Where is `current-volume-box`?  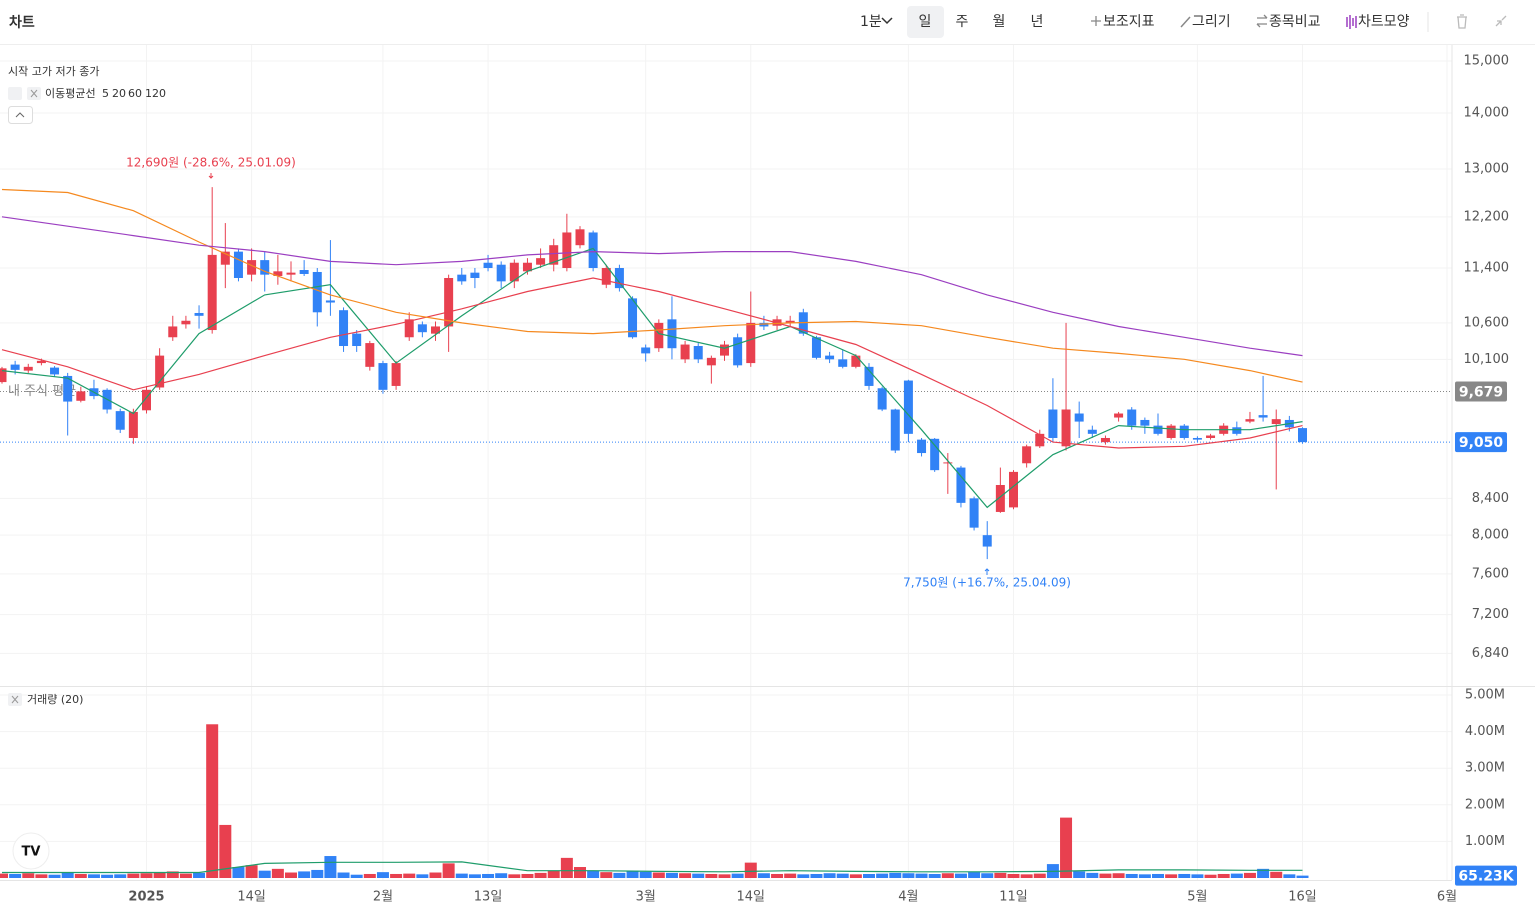
current-volume-box is located at coordinates (1486, 875).